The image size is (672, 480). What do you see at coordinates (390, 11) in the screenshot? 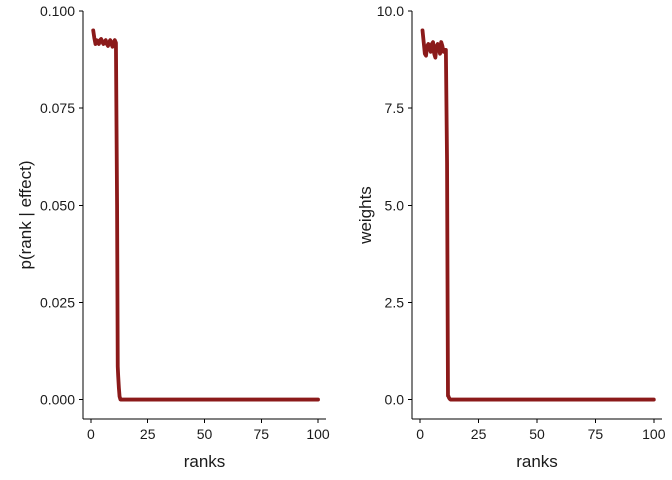
I see `y-tick-label: 10.0` at bounding box center [390, 11].